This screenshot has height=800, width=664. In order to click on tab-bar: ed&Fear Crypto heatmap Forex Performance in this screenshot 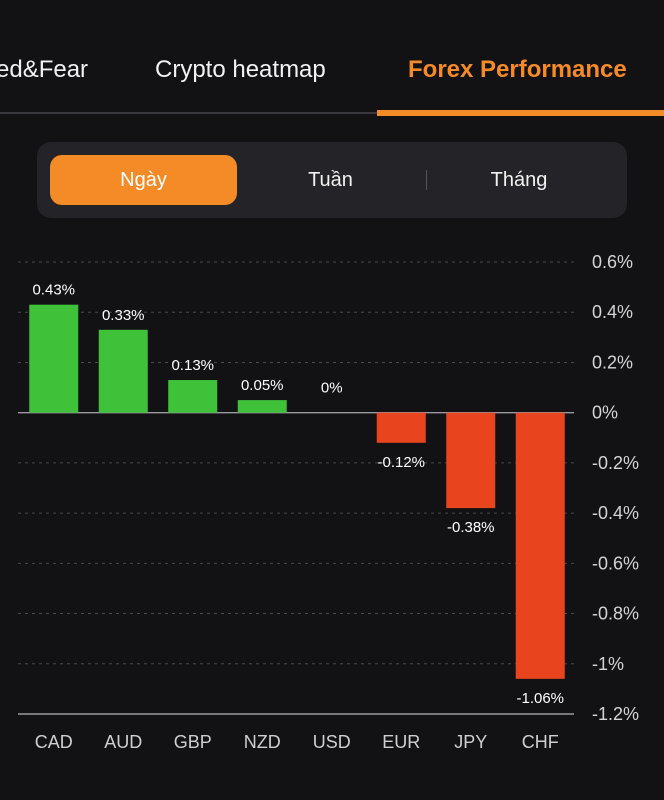, I will do `click(332, 58)`.